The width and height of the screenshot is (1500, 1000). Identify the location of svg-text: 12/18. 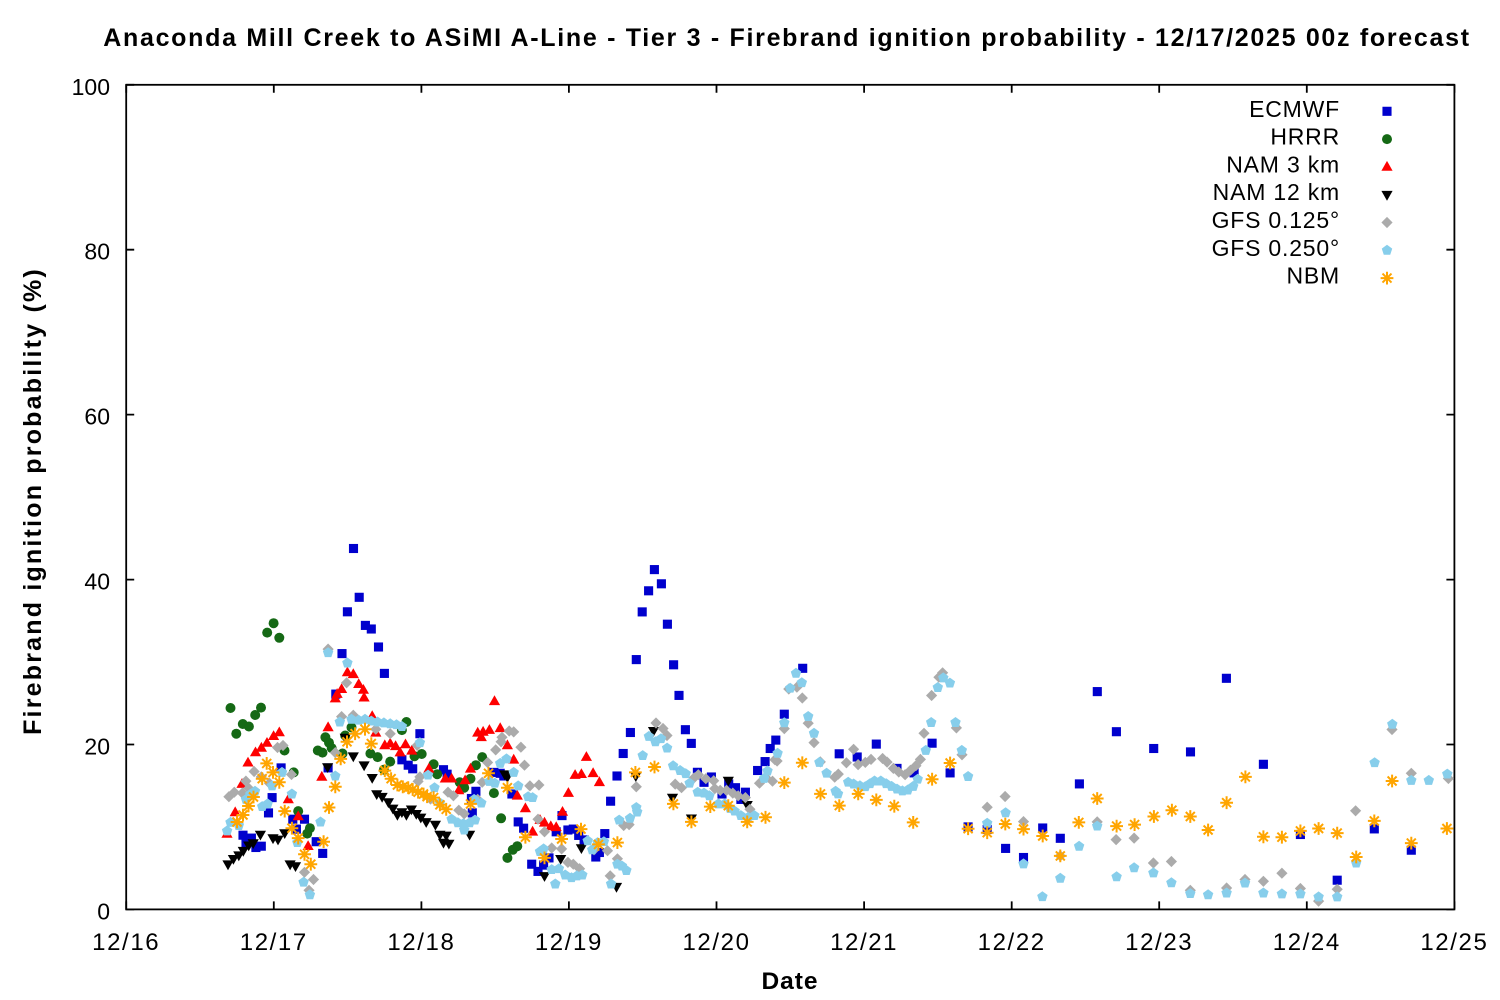
(421, 942).